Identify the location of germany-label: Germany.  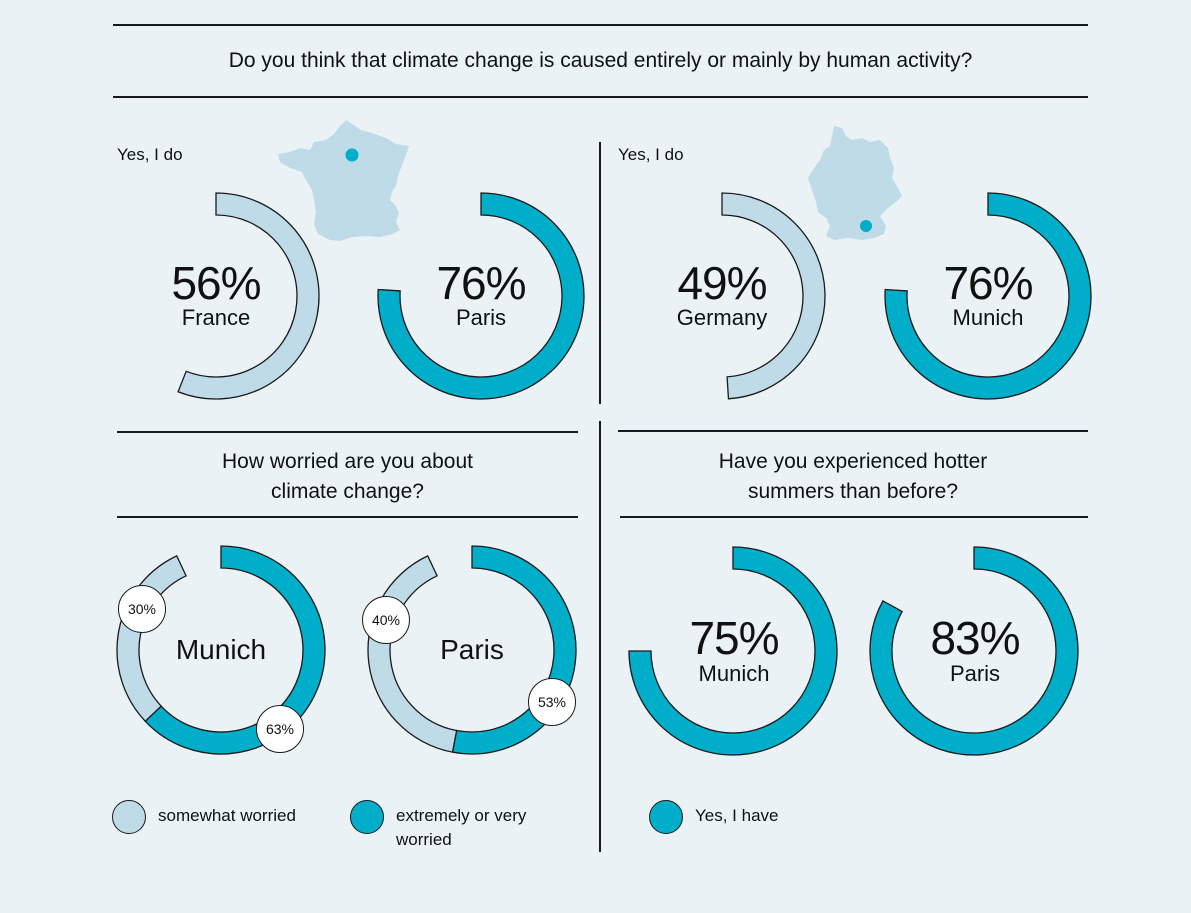
(722, 317).